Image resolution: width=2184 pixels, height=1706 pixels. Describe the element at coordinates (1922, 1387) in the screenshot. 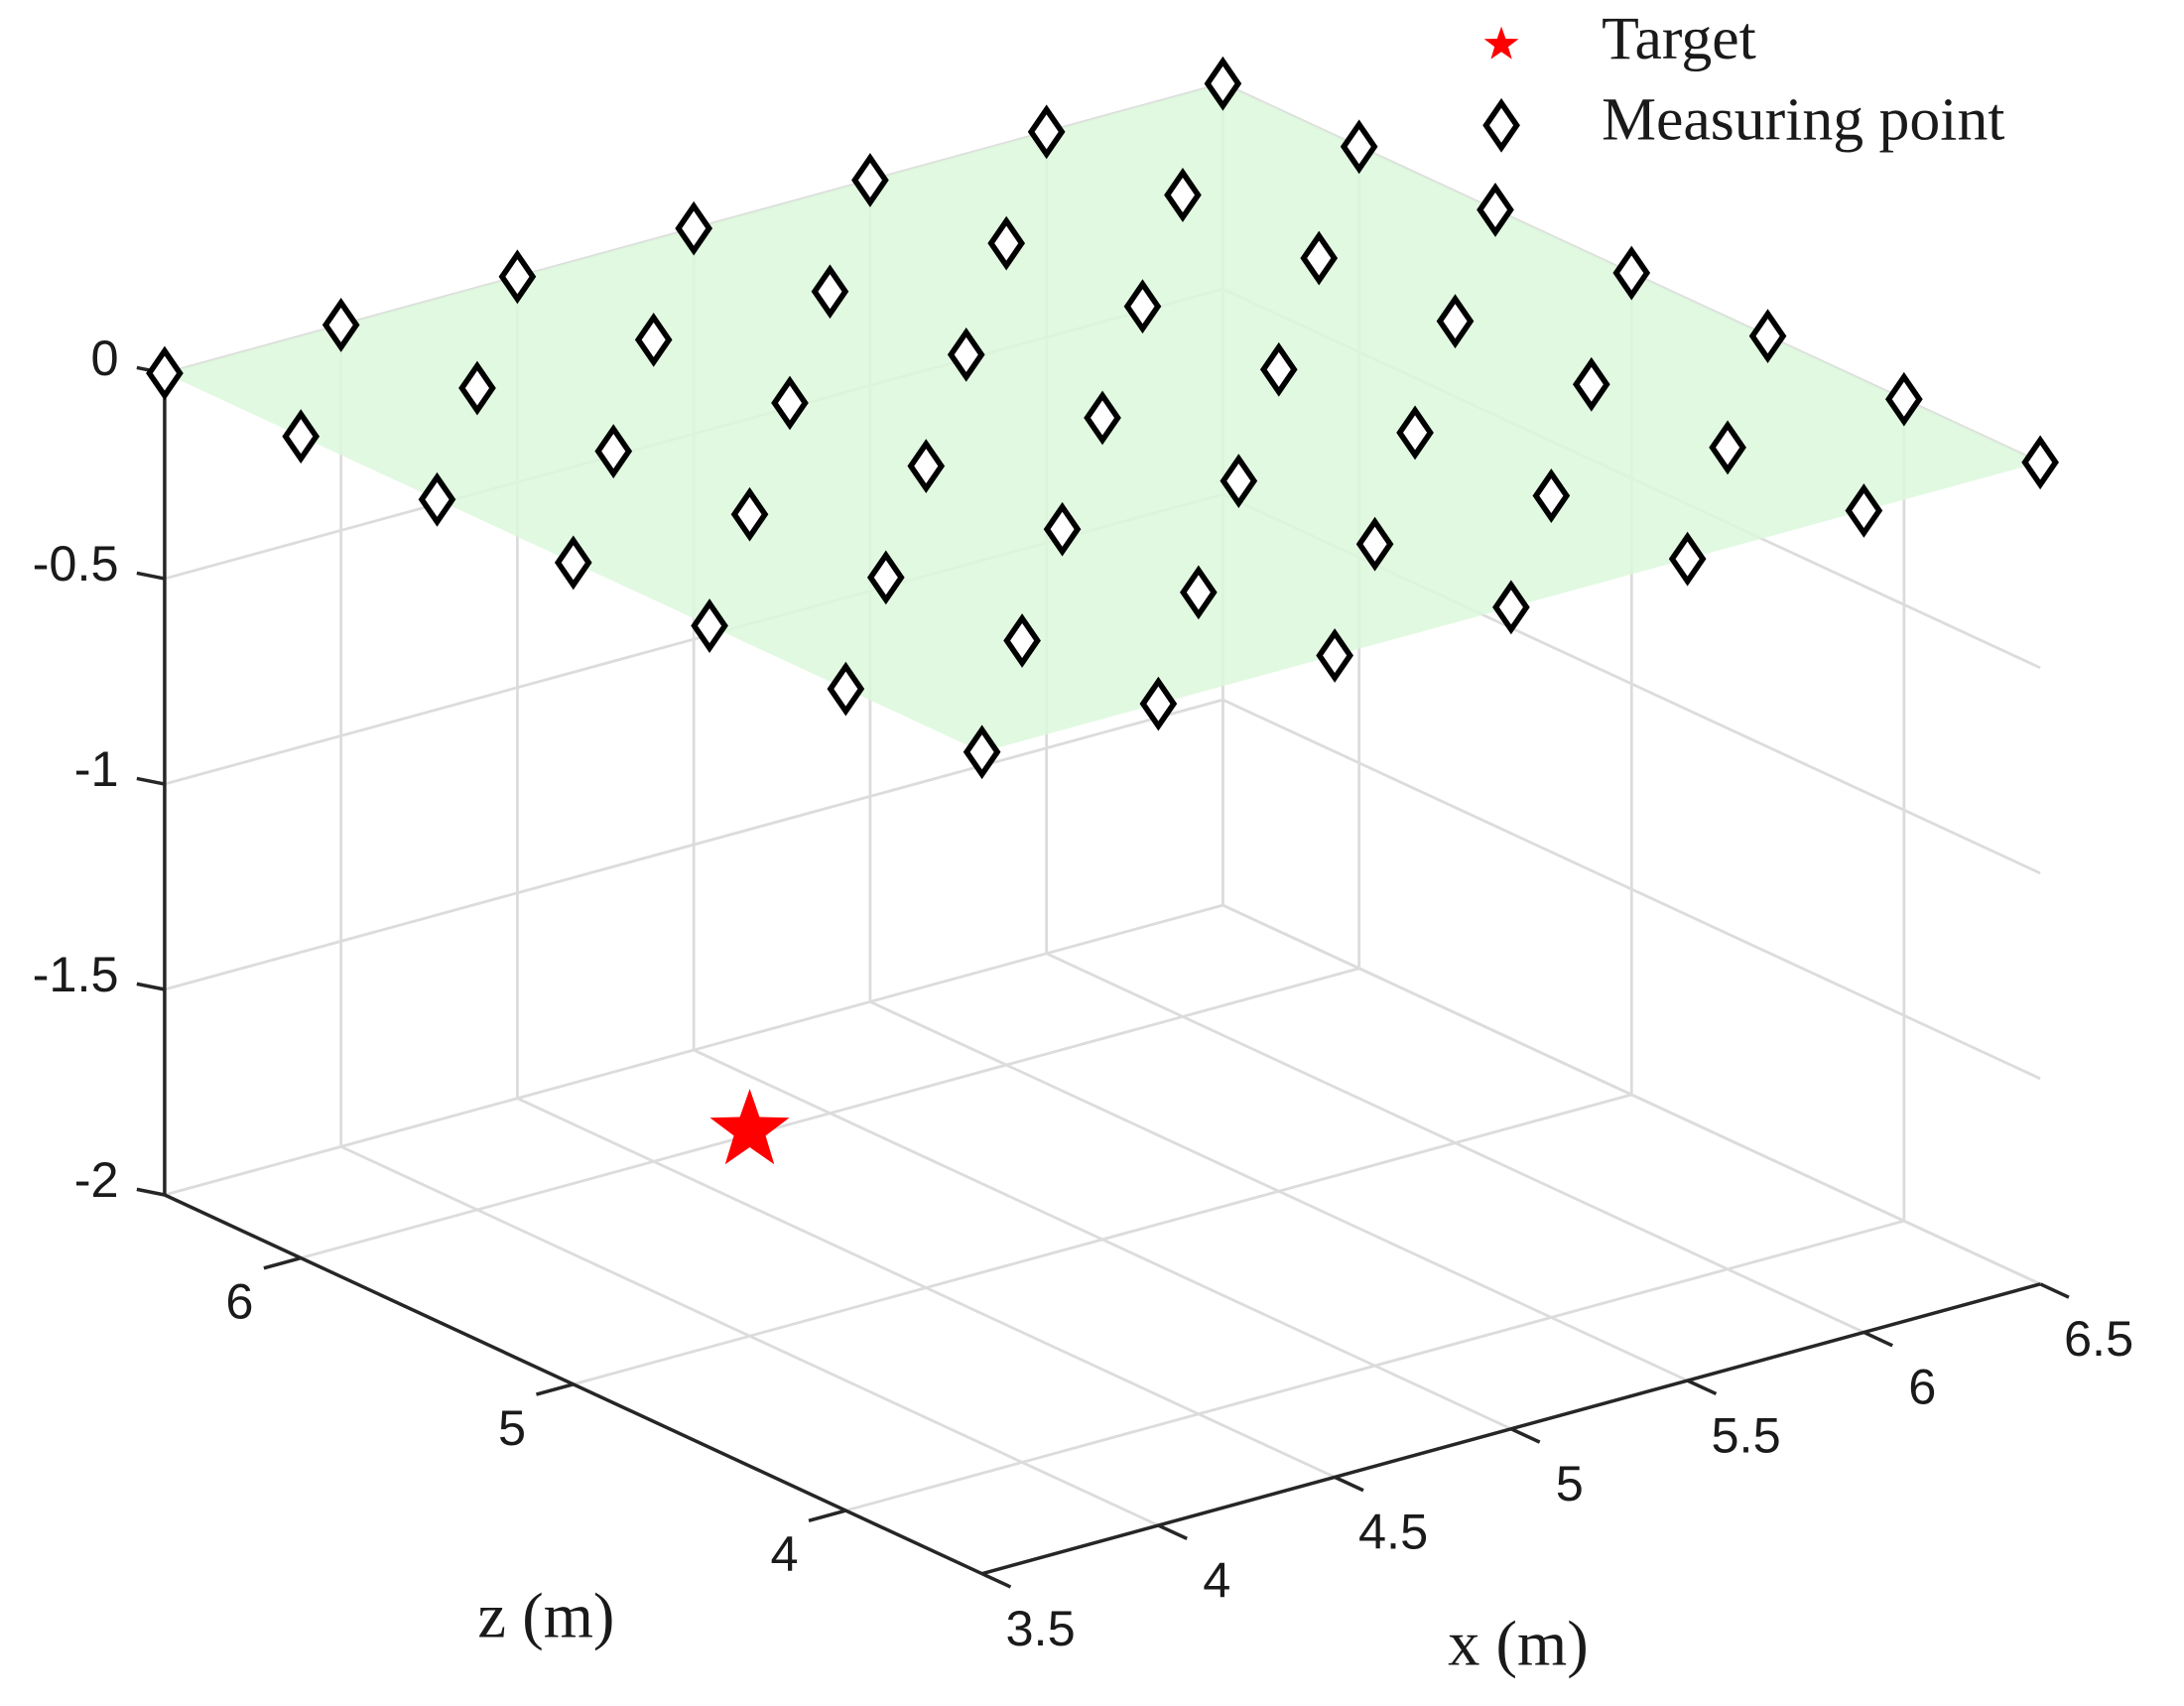

I see `x-tick-label: 6` at that location.